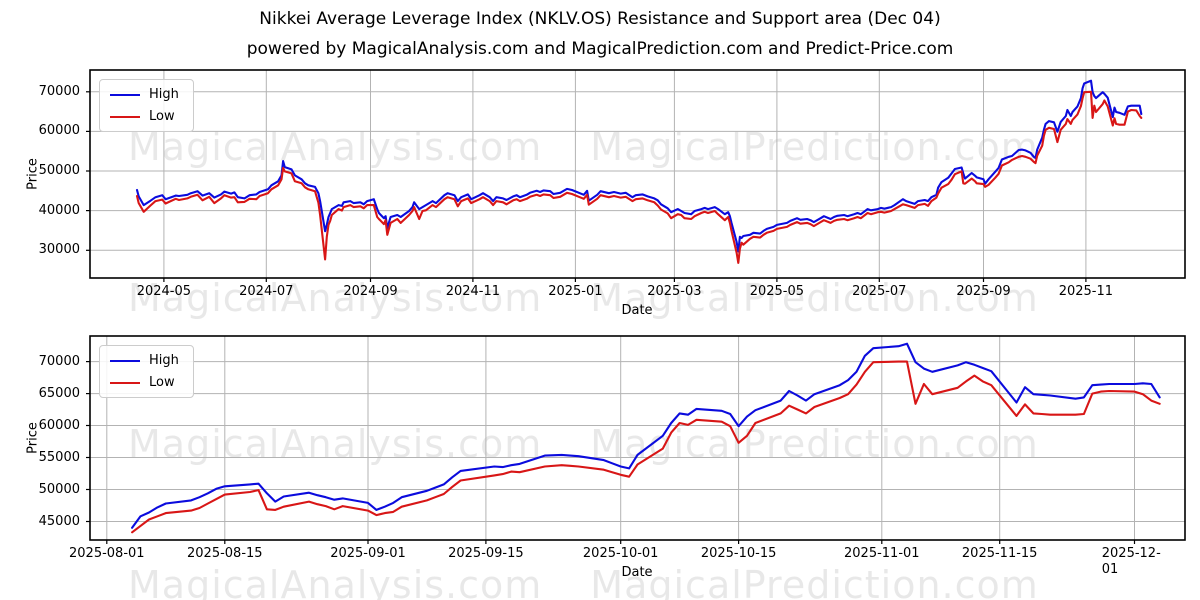 This screenshot has width=1200, height=600. What do you see at coordinates (983, 291) in the screenshot?
I see `x-tick-label: 2025-09` at bounding box center [983, 291].